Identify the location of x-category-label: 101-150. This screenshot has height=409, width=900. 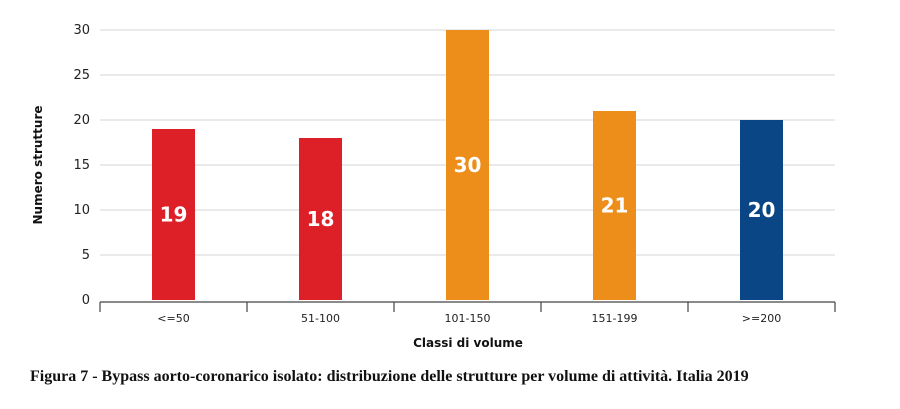
(468, 318).